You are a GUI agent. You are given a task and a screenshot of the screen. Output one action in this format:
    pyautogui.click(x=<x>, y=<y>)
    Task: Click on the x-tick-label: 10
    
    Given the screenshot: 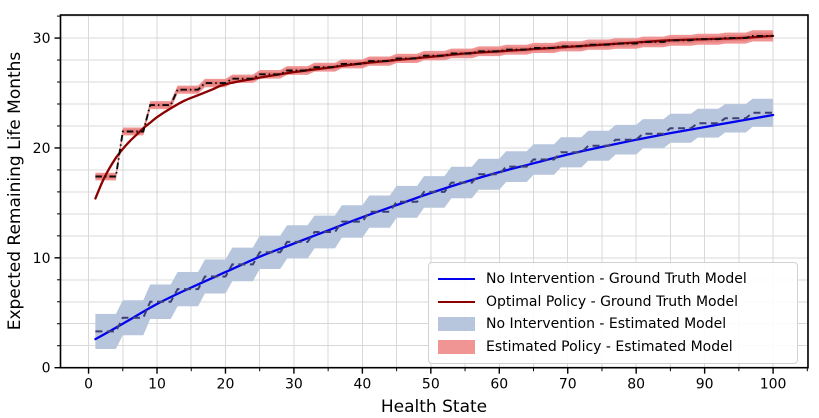 What is the action you would take?
    pyautogui.click(x=157, y=385)
    